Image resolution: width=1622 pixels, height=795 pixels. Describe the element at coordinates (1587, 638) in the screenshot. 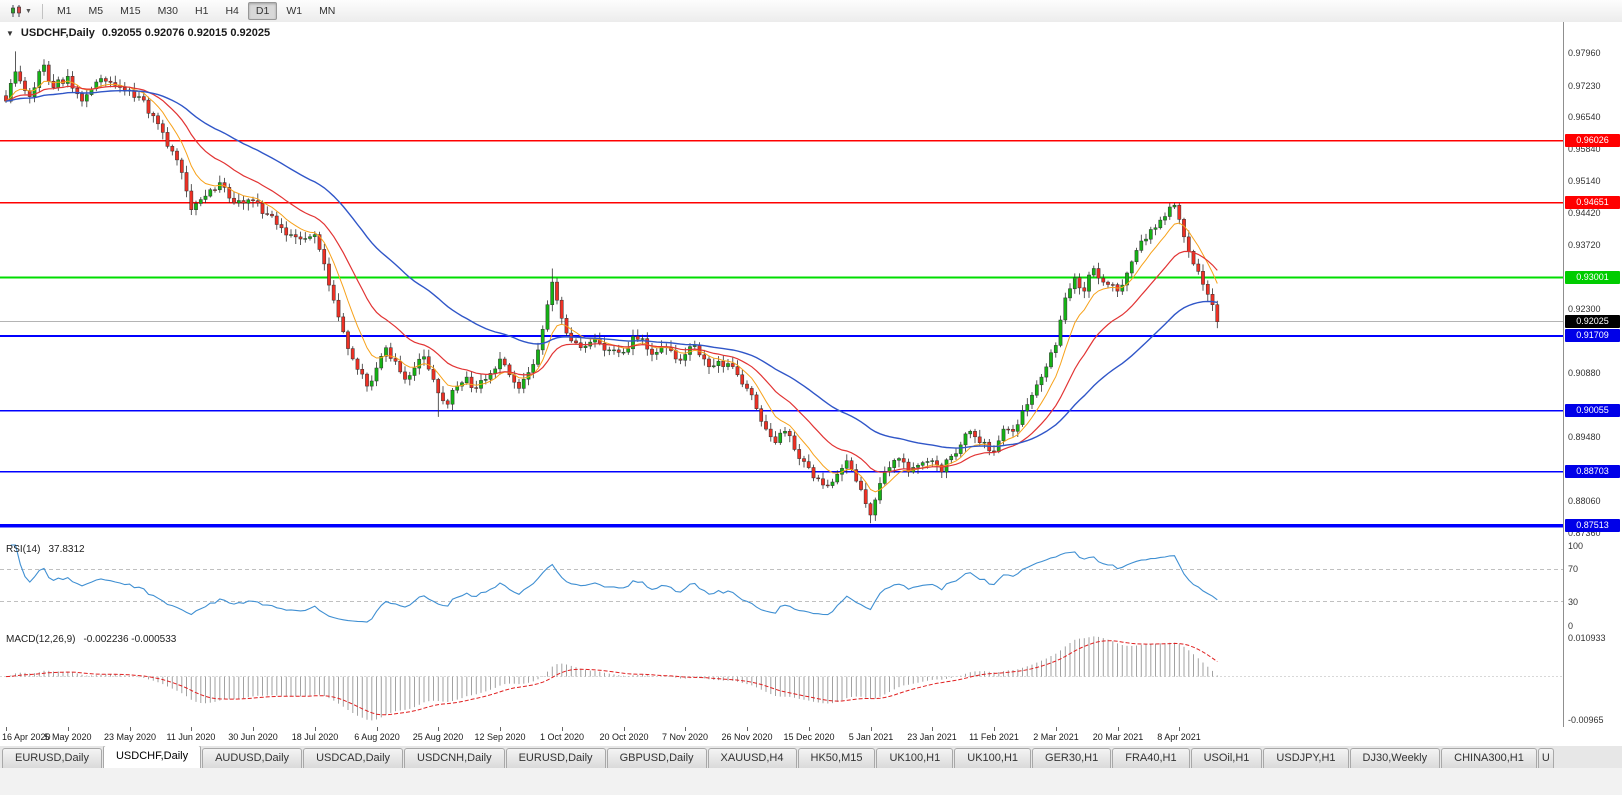

I see `macd-max-tick: 0.010933` at that location.